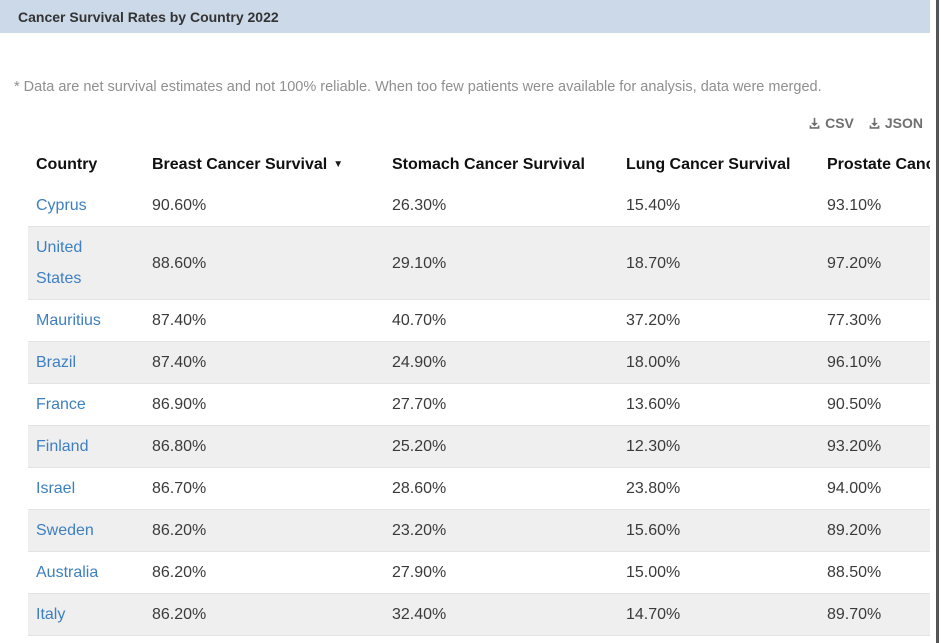 The image size is (941, 643). Describe the element at coordinates (148, 16) in the screenshot. I see `page-title: Cancer Survival Rates by Country 2022` at that location.